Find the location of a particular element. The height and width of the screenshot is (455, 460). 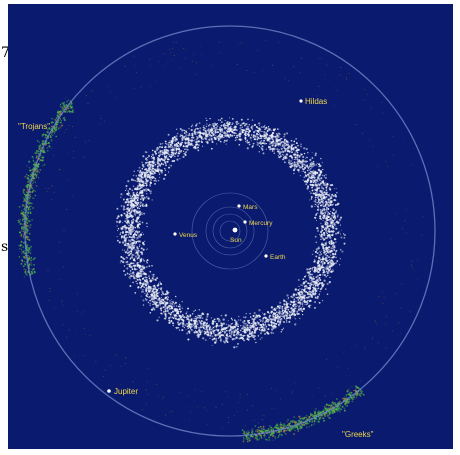

earth-marker is located at coordinates (266, 256).